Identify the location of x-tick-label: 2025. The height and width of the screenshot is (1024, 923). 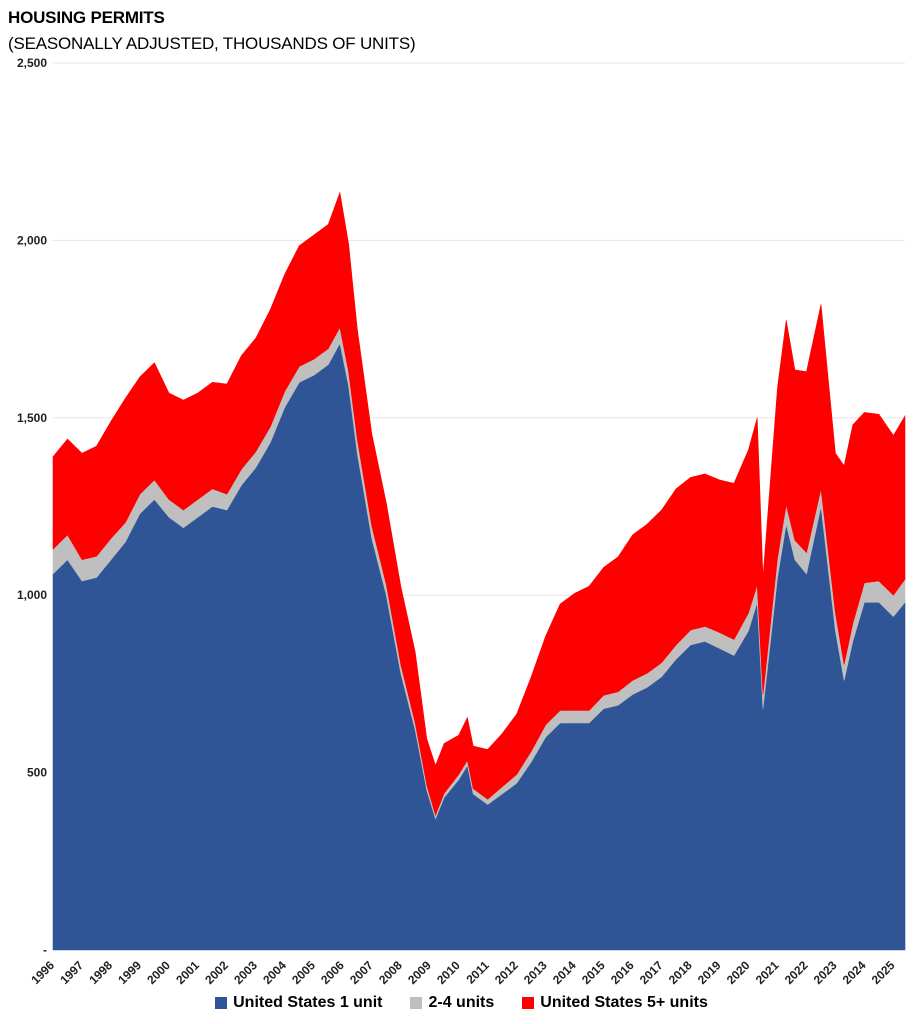
(883, 972).